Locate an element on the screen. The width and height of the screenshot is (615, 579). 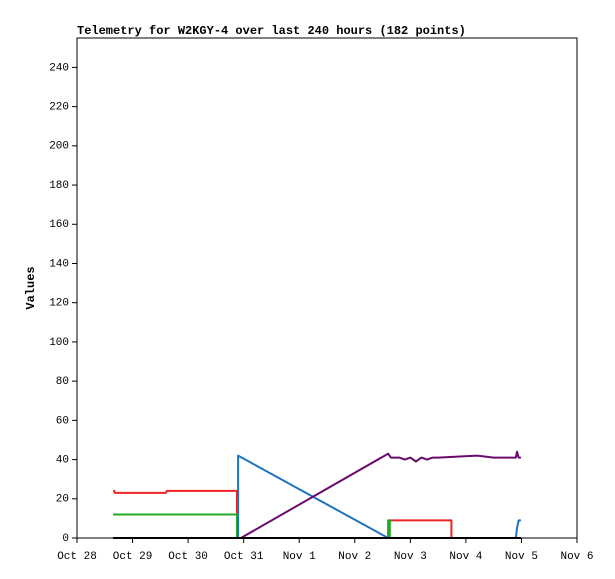
y-axis-label: Values is located at coordinates (31, 287).